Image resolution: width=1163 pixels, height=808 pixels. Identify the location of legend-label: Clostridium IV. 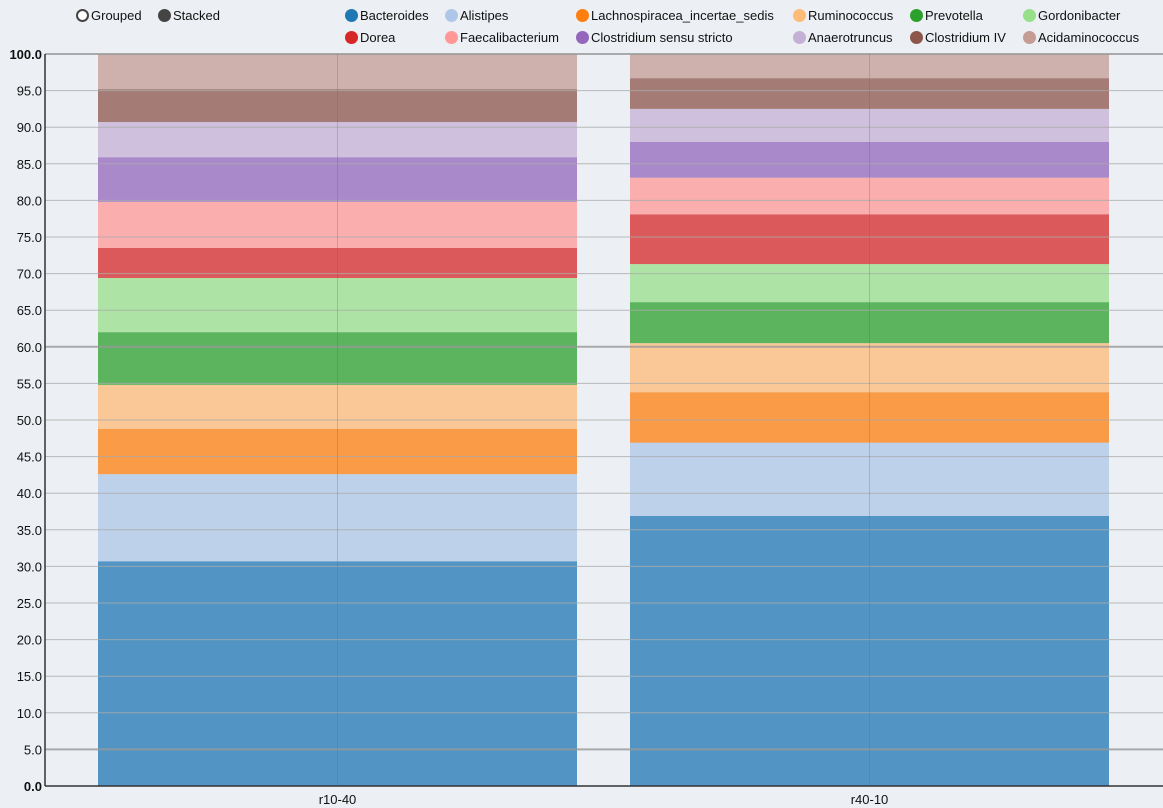
(965, 37).